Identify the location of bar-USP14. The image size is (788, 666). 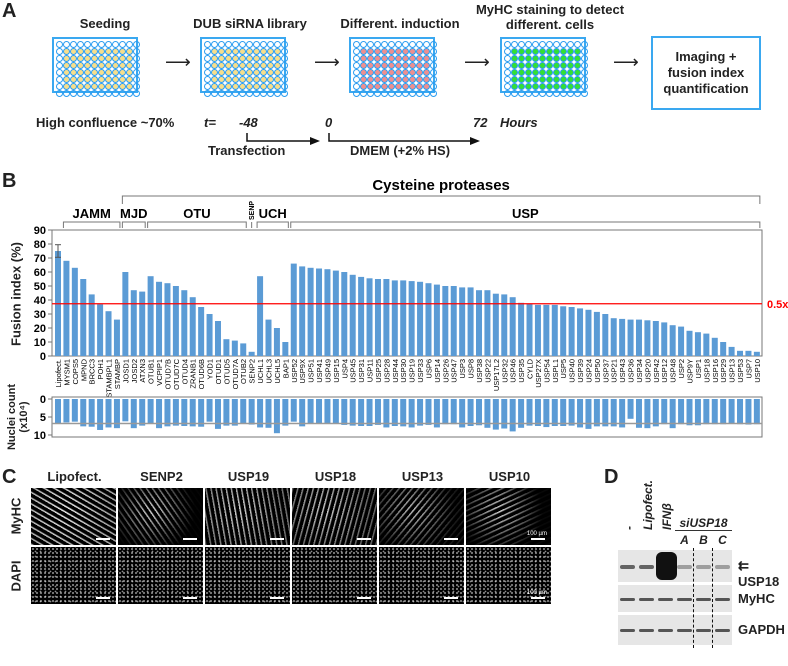
(436, 320).